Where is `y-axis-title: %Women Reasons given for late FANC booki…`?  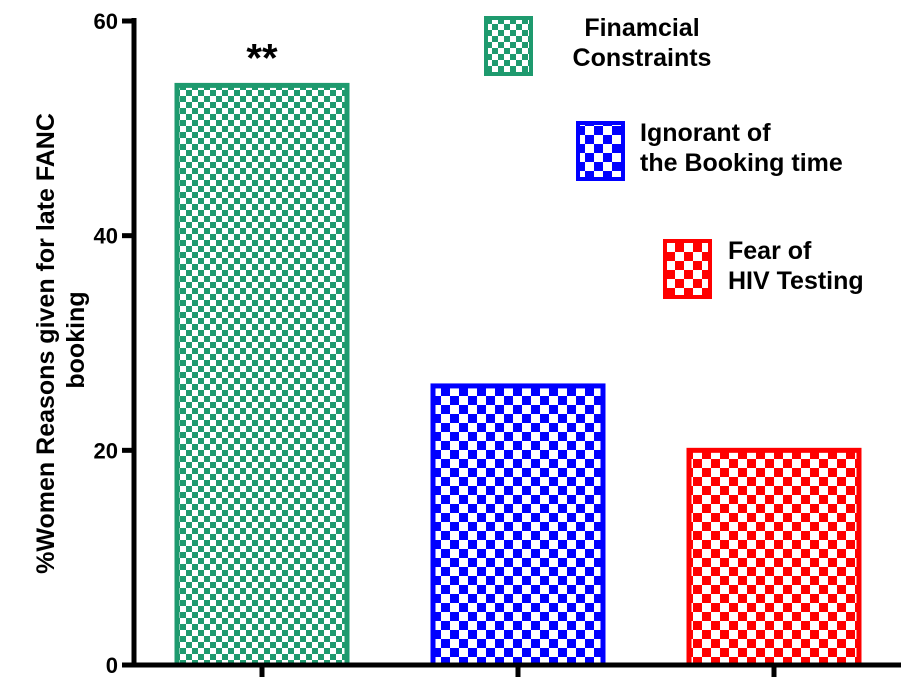
y-axis-title: %Women Reasons given for late FANC booki… is located at coordinates (61, 340).